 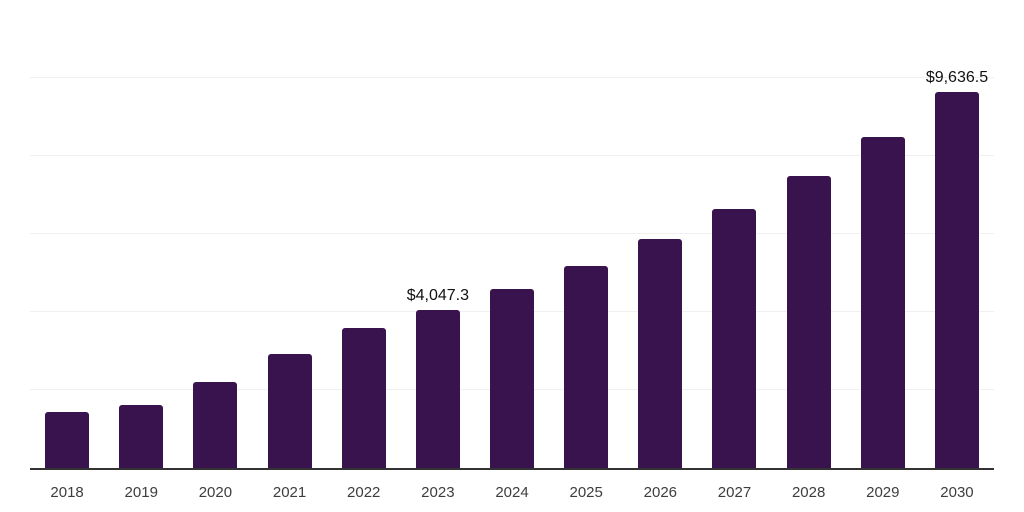 I want to click on bar-2030, so click(x=956, y=280).